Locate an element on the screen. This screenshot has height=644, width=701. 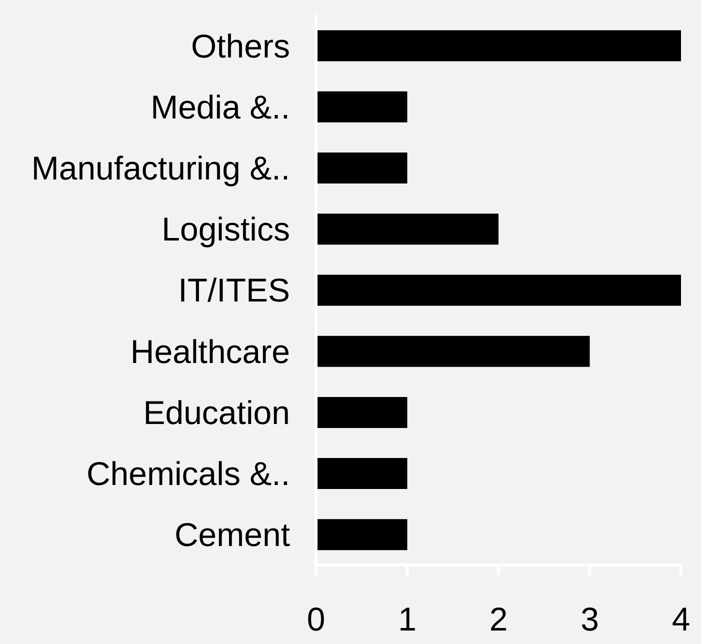
y-tick-label: Chemicals &.. is located at coordinates (188, 473).